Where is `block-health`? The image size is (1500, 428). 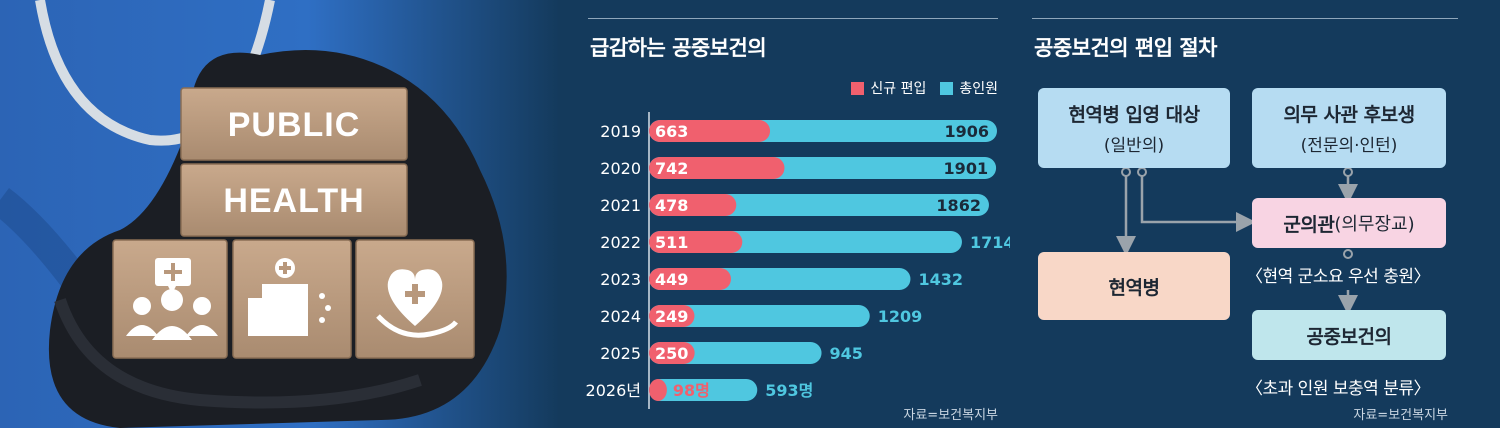 block-health is located at coordinates (294, 200).